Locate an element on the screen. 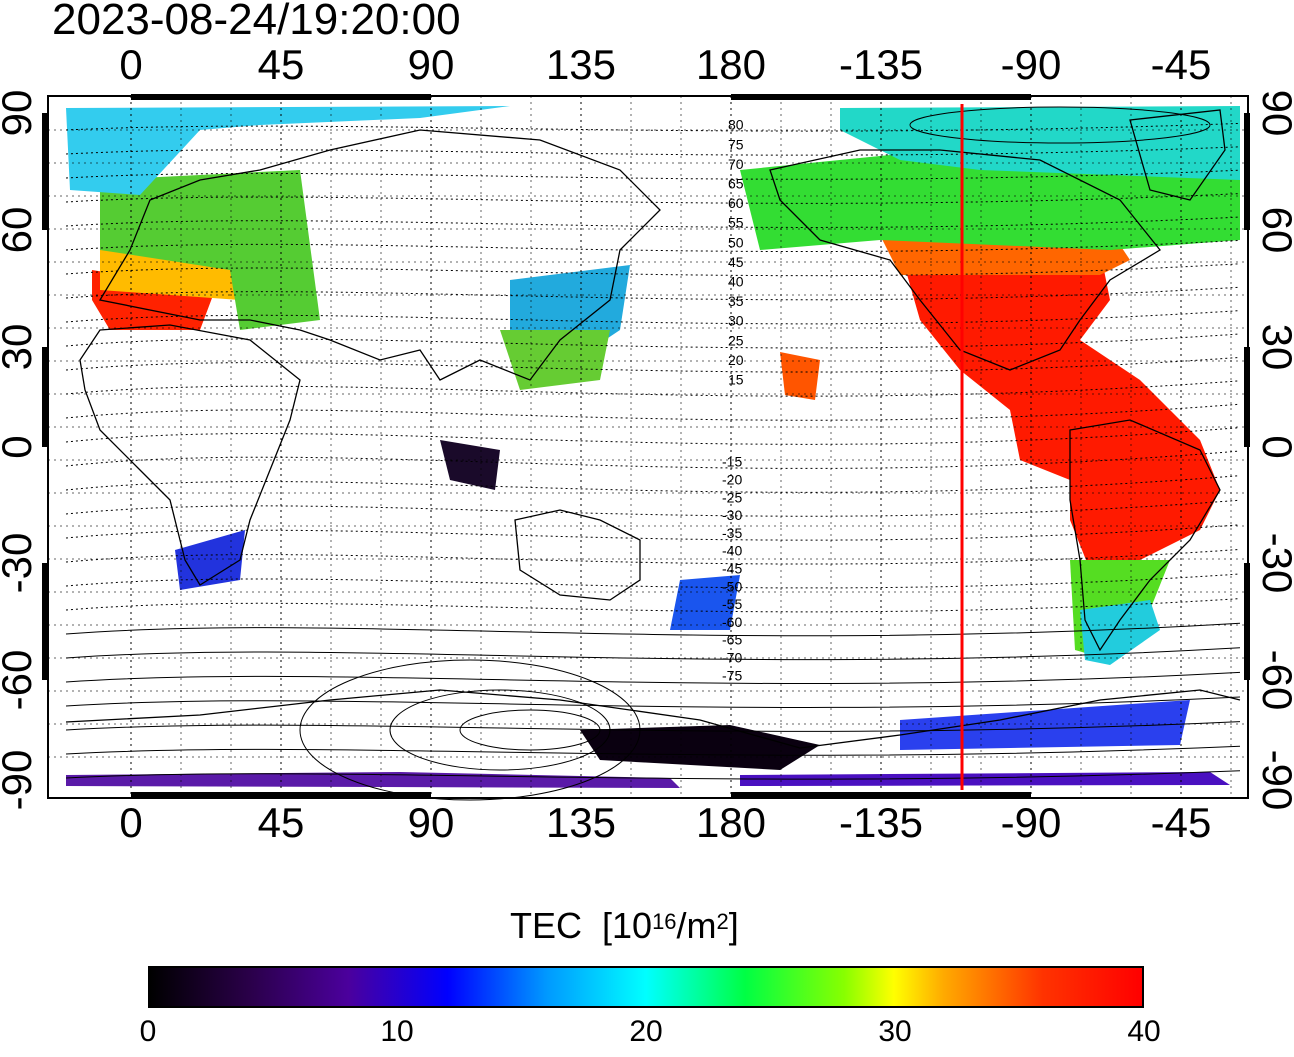 The height and width of the screenshot is (1057, 1294). colorbar-unit-exponent: 16 is located at coordinates (664, 921).